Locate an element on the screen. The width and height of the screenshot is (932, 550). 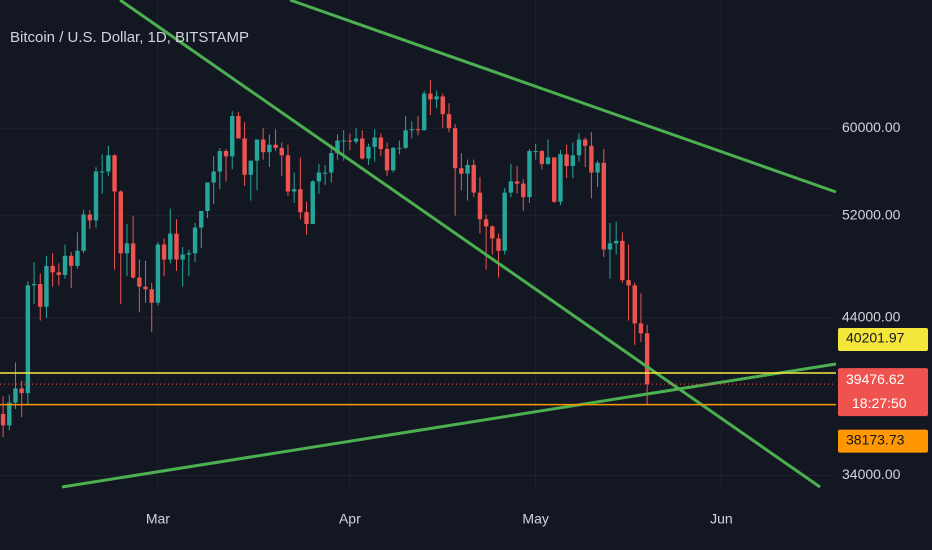
price-label: 38173.73 is located at coordinates (875, 439).